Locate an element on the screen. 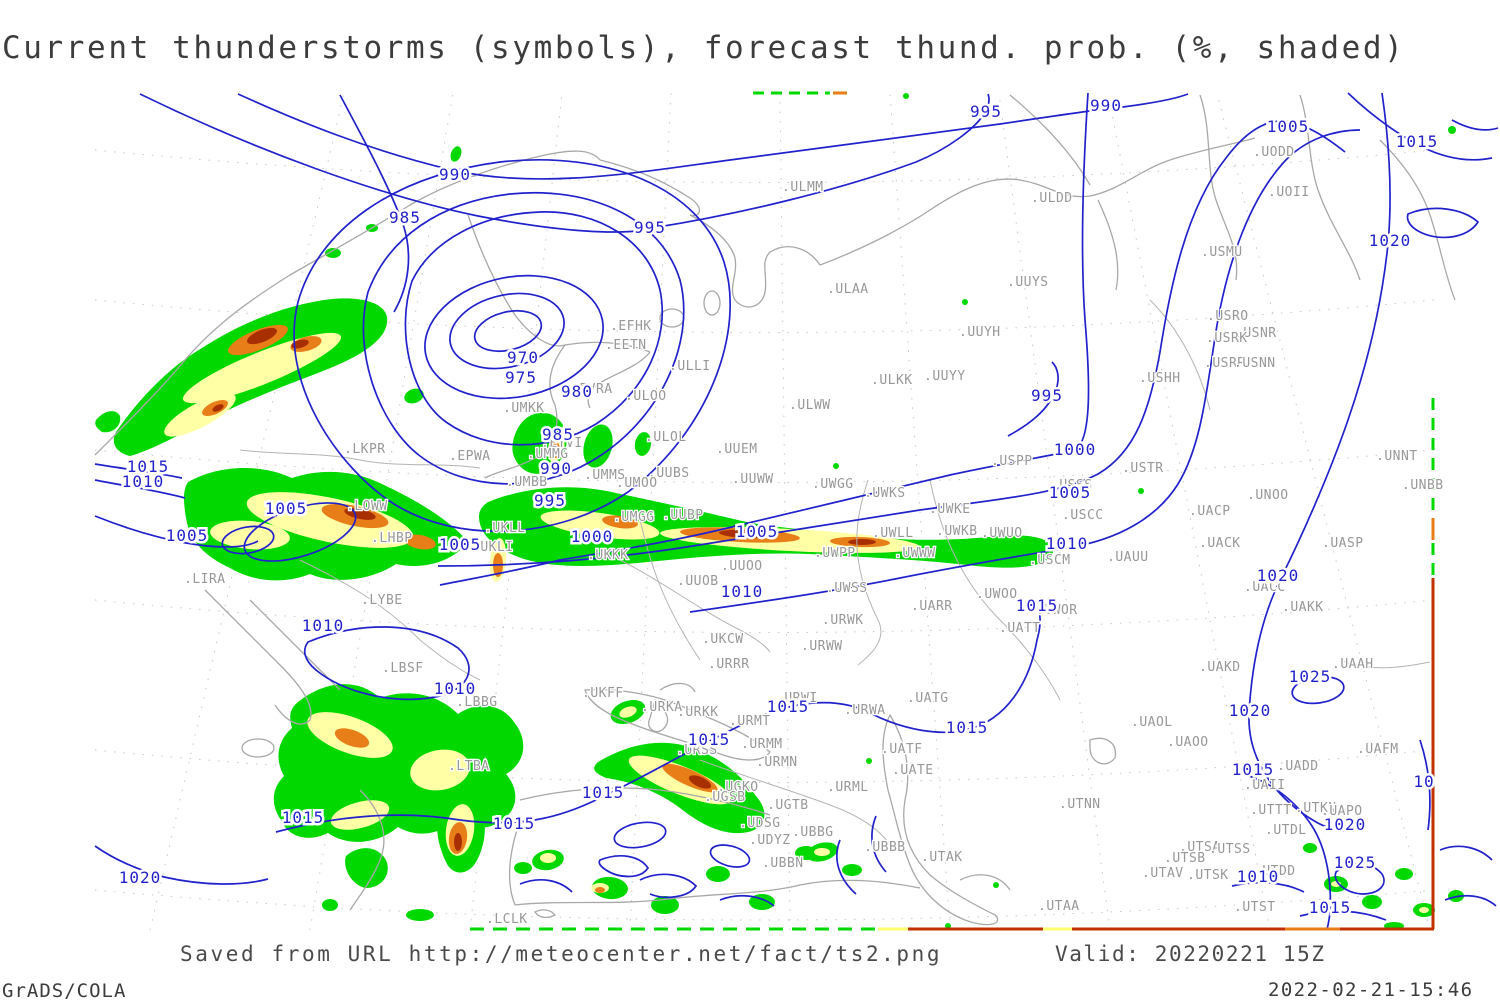 This screenshot has height=1002, width=1500. station-label: .EVRA is located at coordinates (592, 389).